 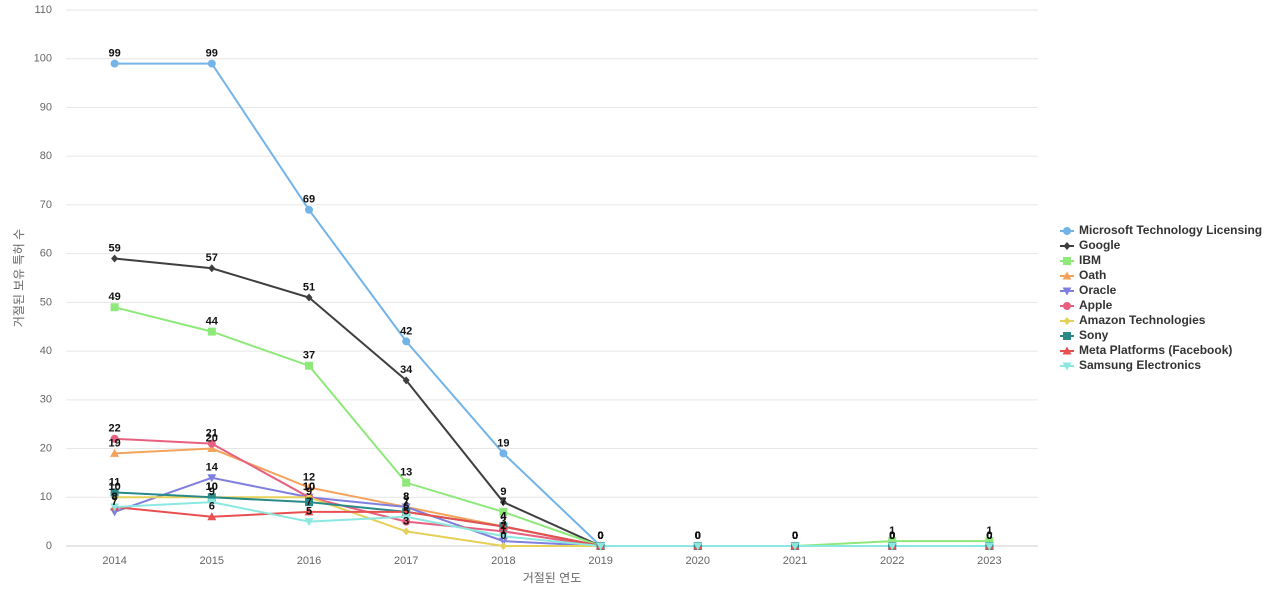 I want to click on legend-label: Oath, so click(x=1092, y=275).